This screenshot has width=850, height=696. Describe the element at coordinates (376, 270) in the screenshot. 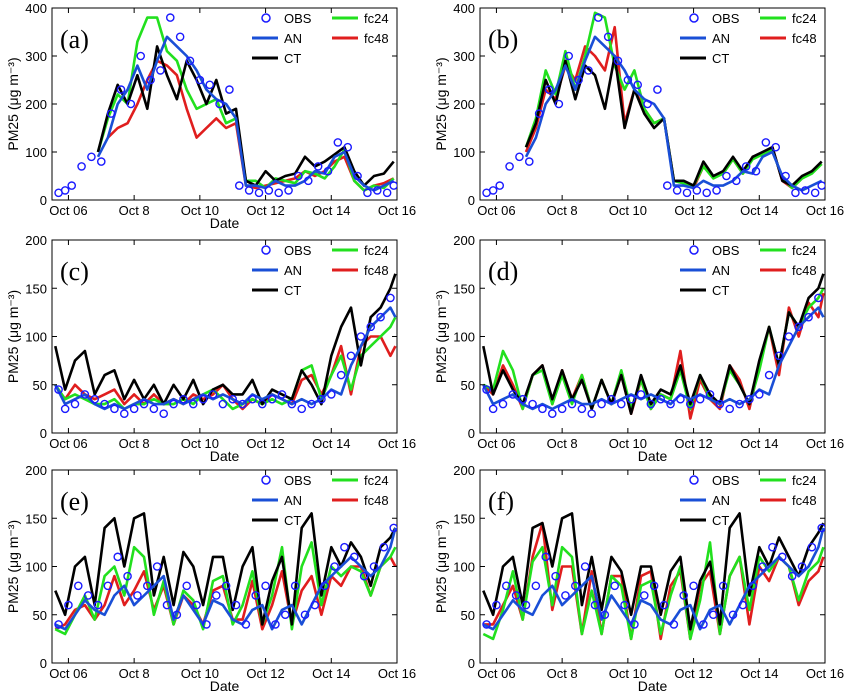

I see `legend-label-fc48: fc48` at that location.